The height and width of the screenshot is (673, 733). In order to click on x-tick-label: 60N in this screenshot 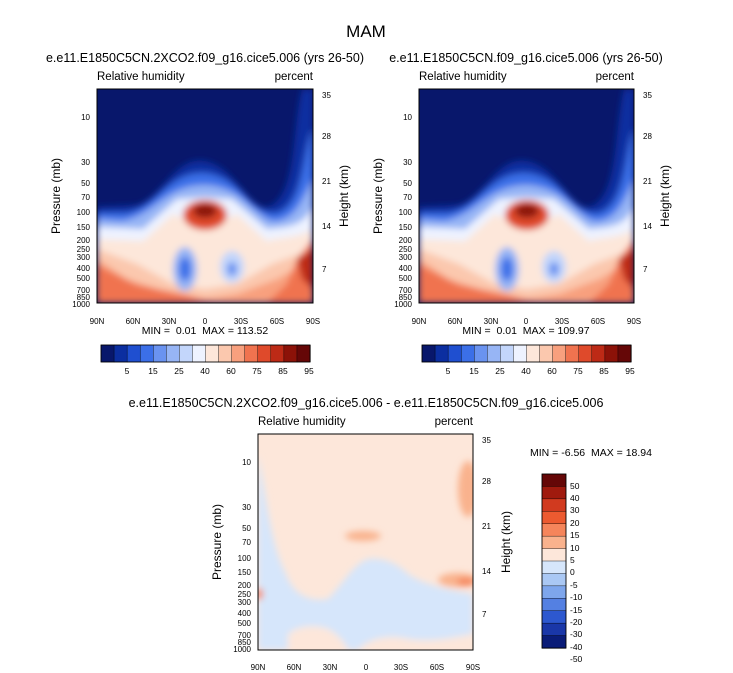, I will do `click(455, 321)`.